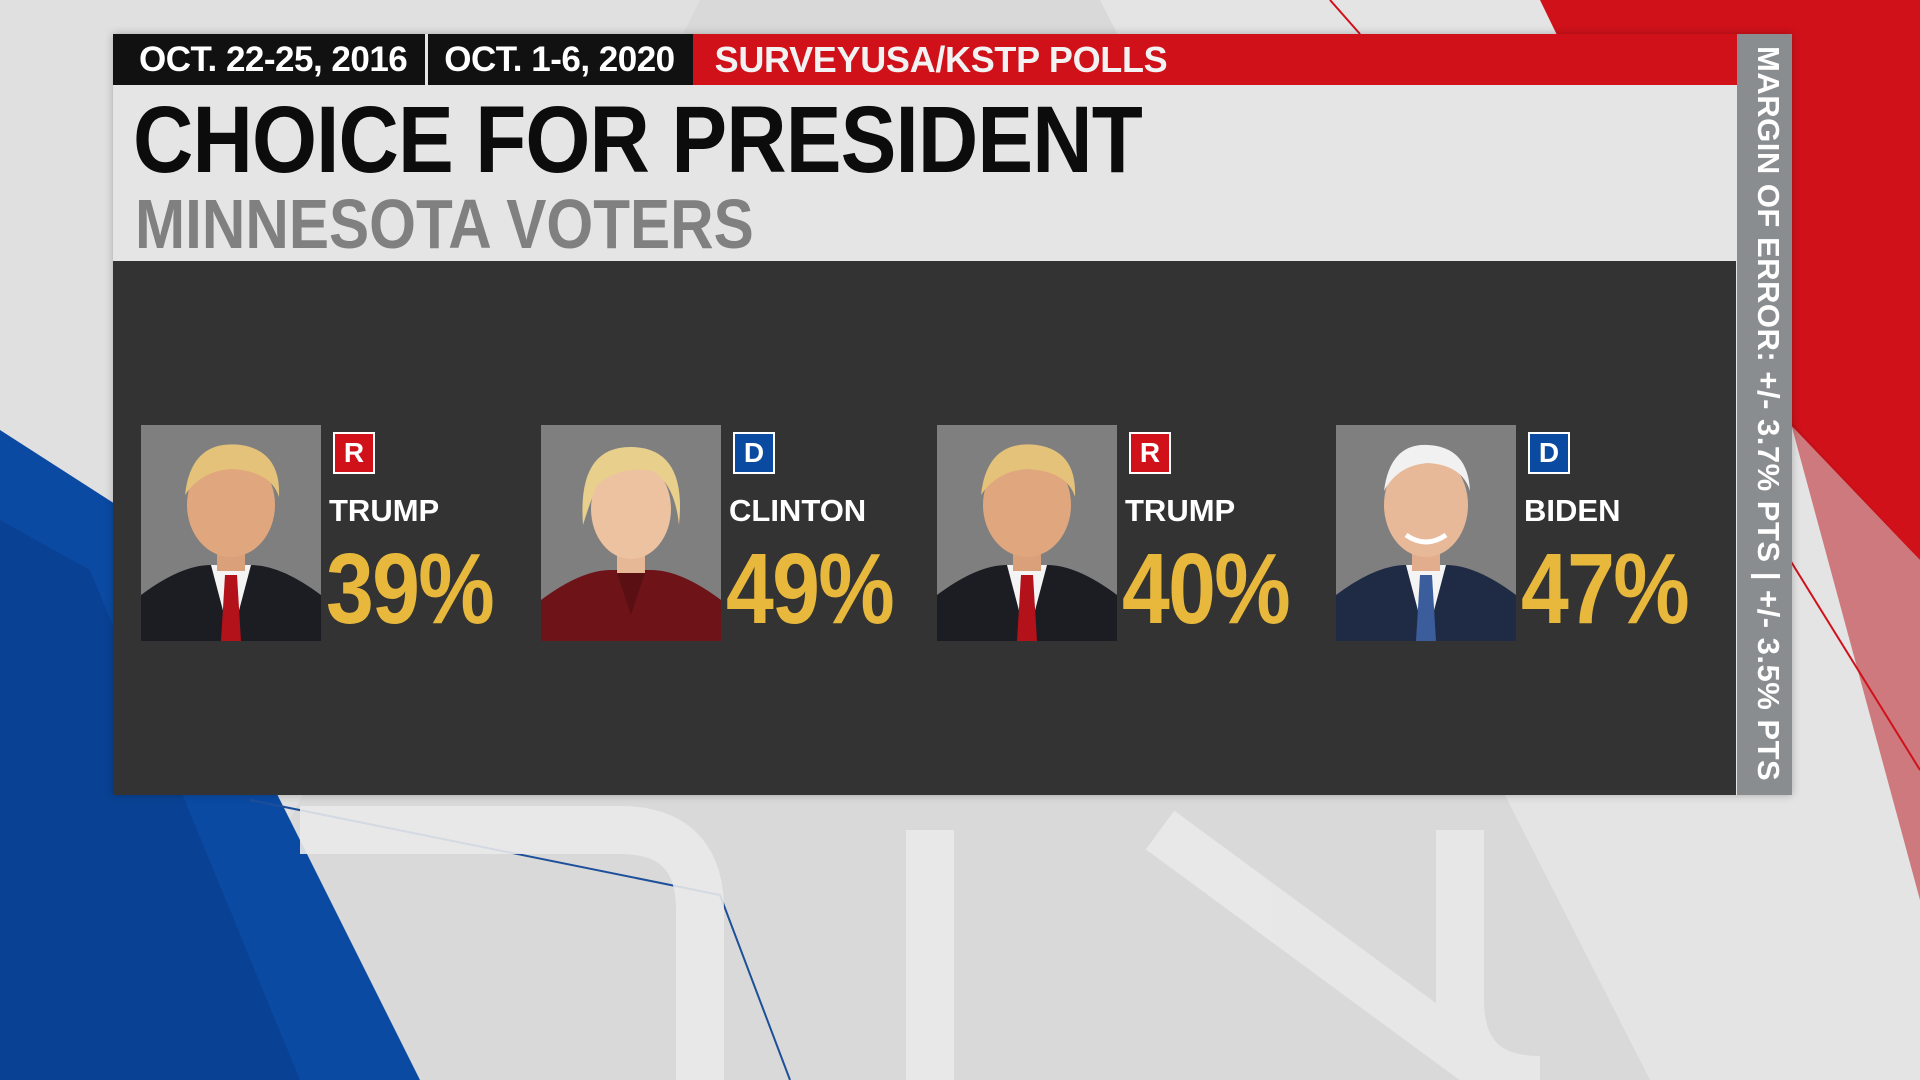  What do you see at coordinates (410, 589) in the screenshot?
I see `candidate-percentage: 39%` at bounding box center [410, 589].